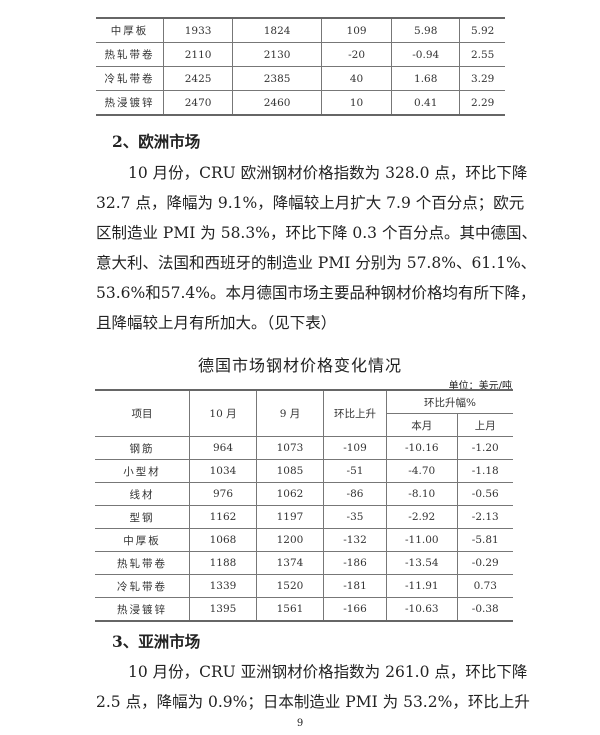  I want to click on table-row: 热浸镀锌 2470 2460 10 0.41 2.29, so click(300, 103).